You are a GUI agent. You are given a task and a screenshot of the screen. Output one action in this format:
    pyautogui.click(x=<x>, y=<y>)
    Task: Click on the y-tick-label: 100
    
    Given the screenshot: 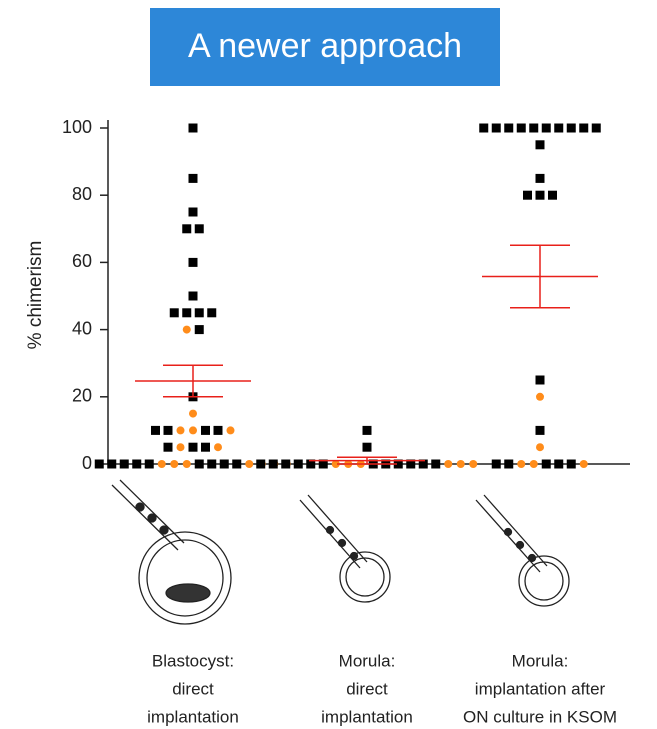 What is the action you would take?
    pyautogui.click(x=77, y=127)
    